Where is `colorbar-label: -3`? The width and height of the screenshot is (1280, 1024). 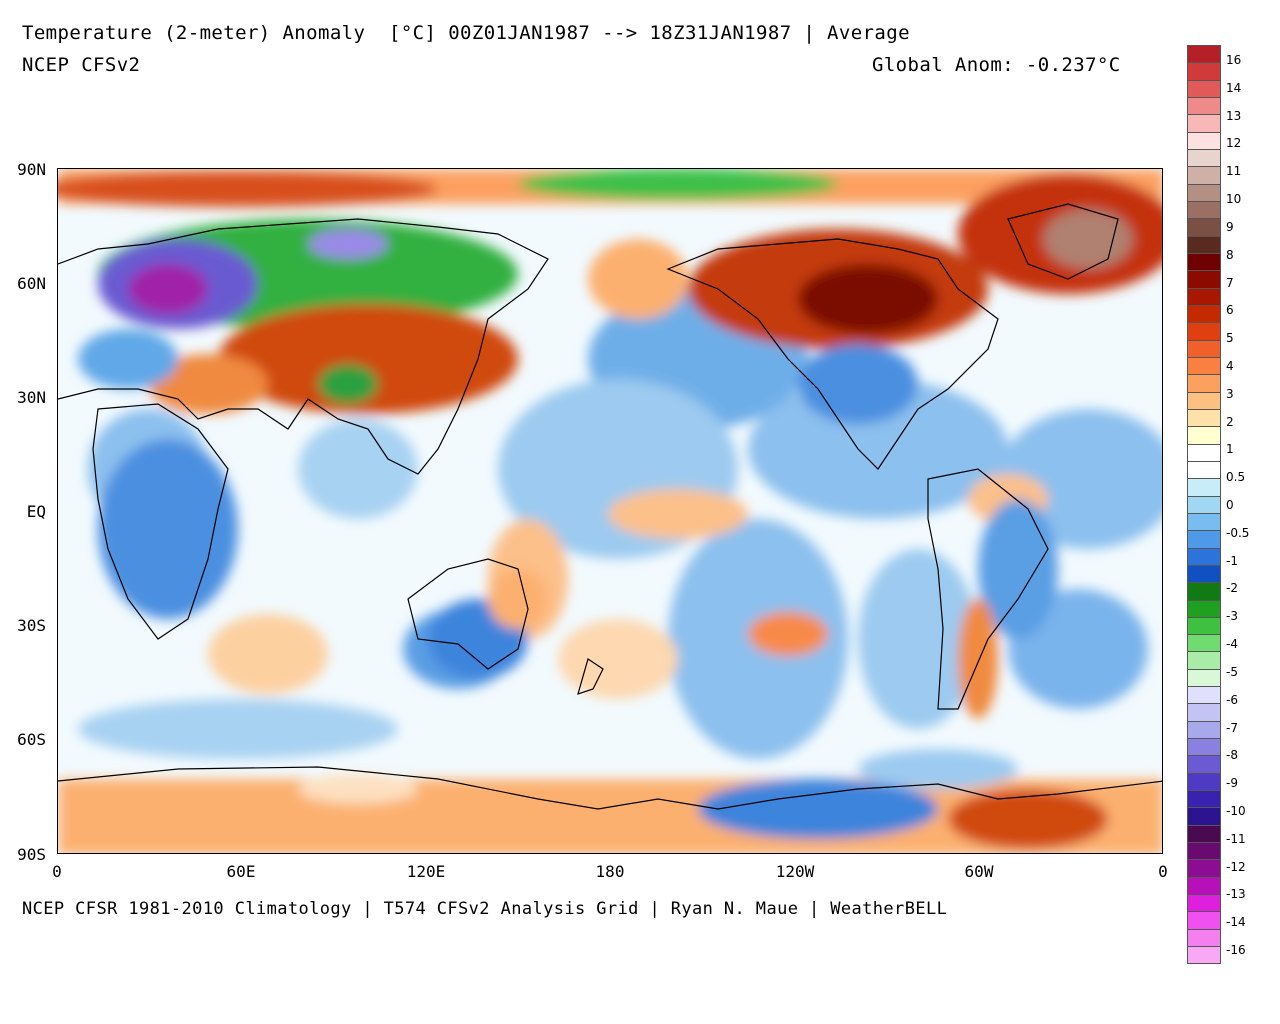
colorbar-label: -3 is located at coordinates (1232, 616).